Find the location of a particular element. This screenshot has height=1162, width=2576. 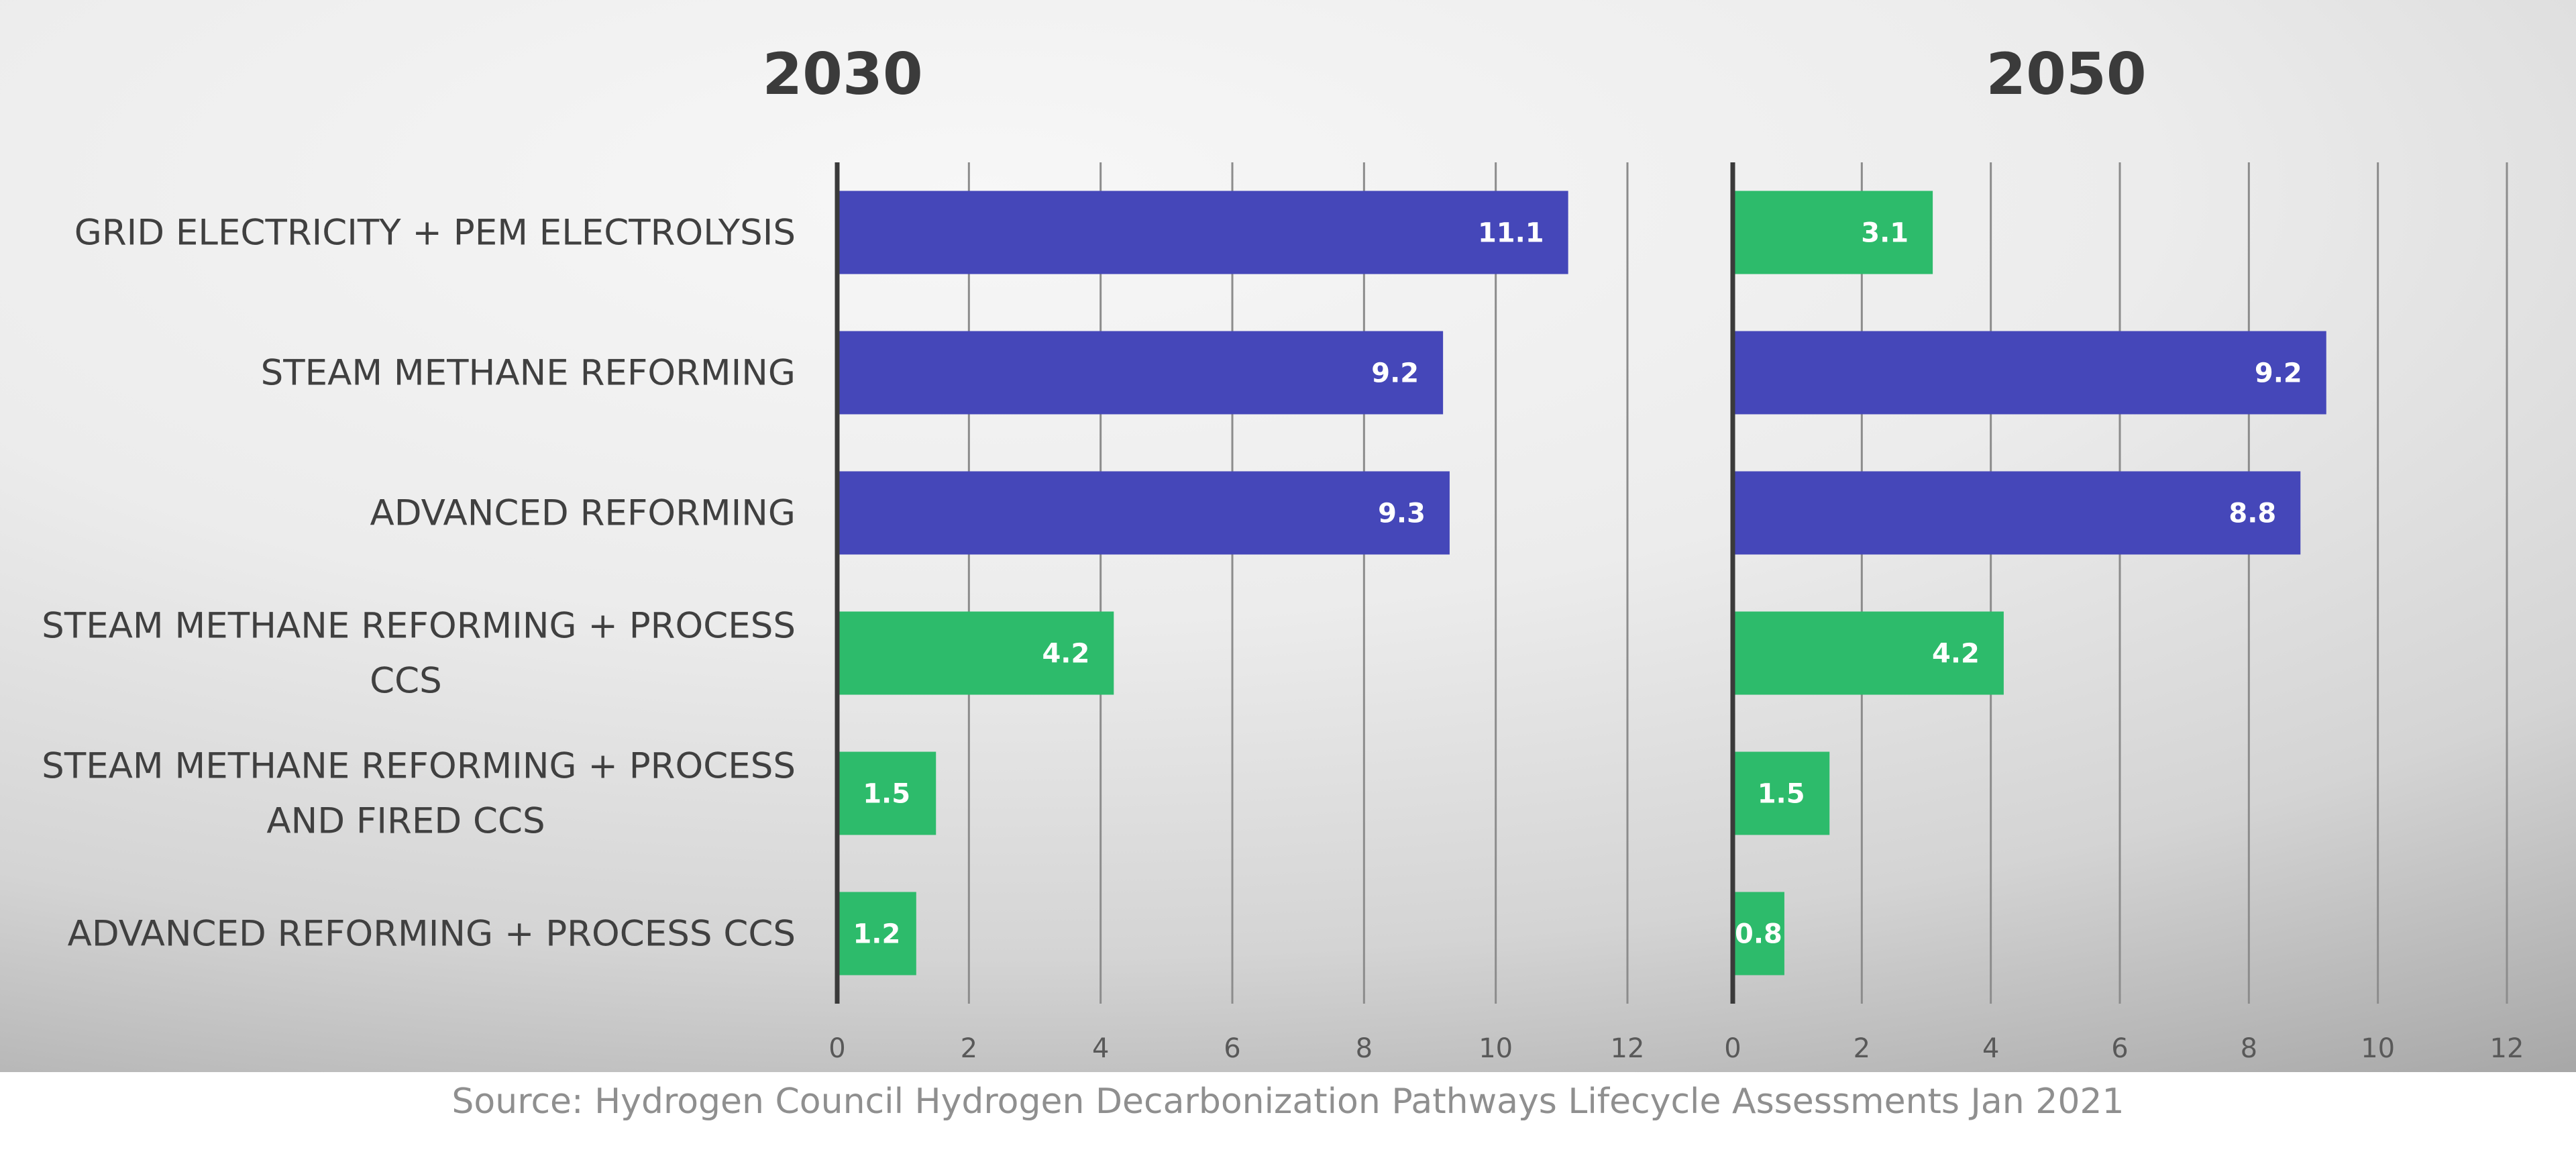

bar-value-label: 0.8 is located at coordinates (1758, 934).